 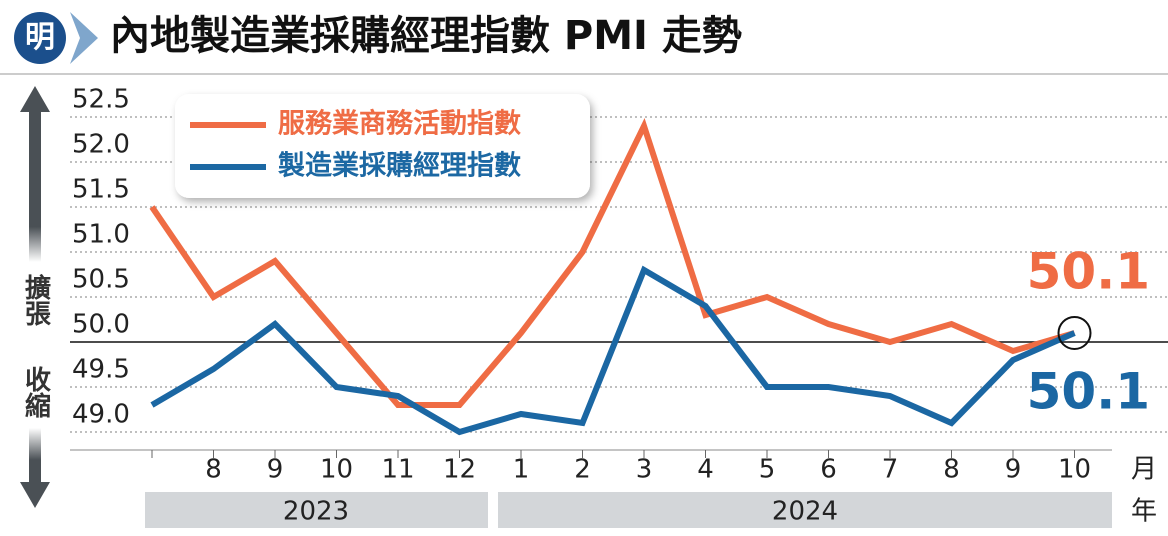 What do you see at coordinates (397, 470) in the screenshot?
I see `x-tick-label: 11` at bounding box center [397, 470].